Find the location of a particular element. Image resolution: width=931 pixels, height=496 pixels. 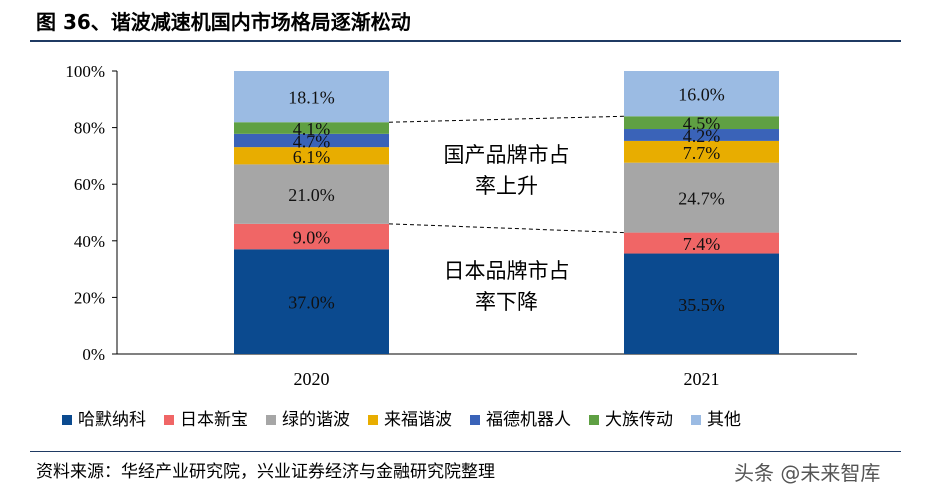

legend-item: 绿的谐波 is located at coordinates (308, 417).